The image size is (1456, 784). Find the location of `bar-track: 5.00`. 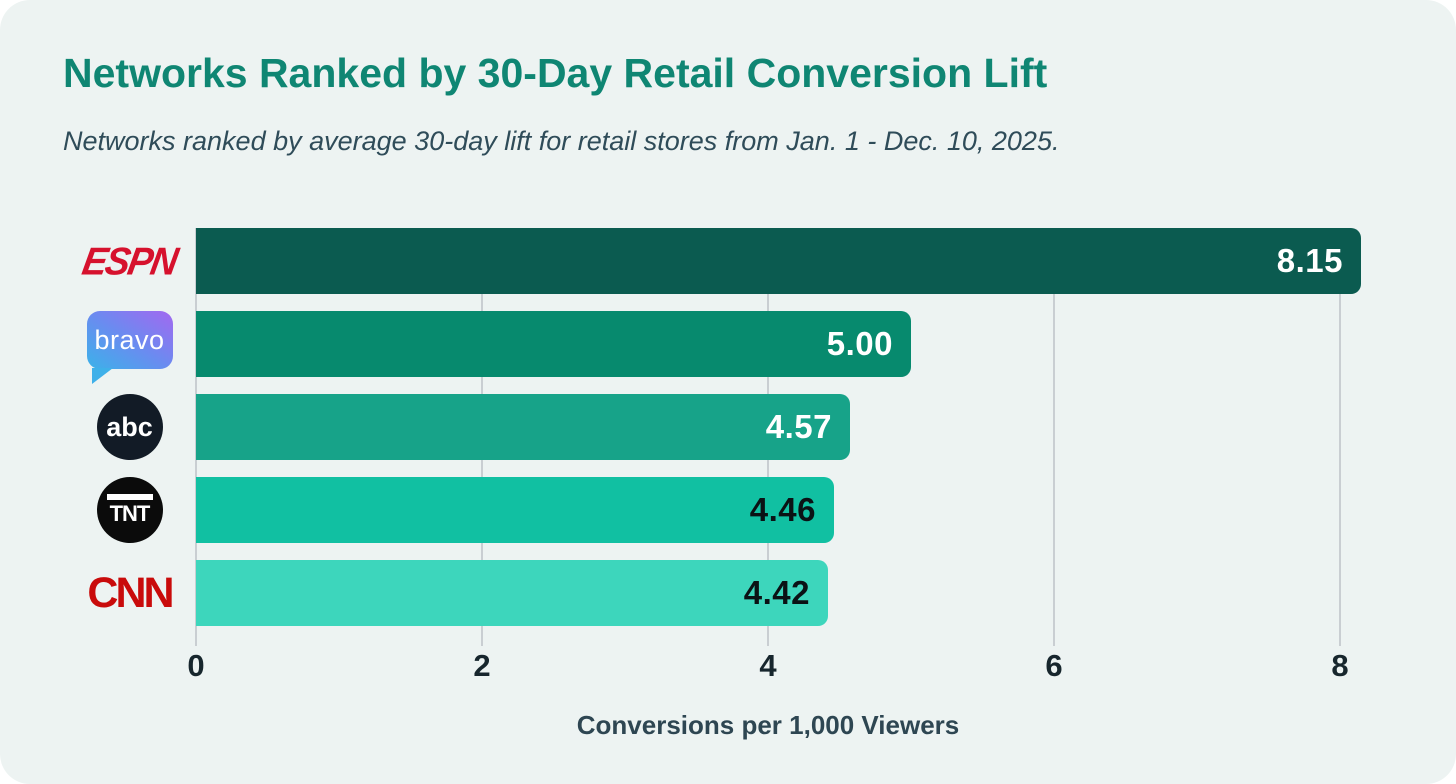

bar-track: 5.00 is located at coordinates (784, 344).